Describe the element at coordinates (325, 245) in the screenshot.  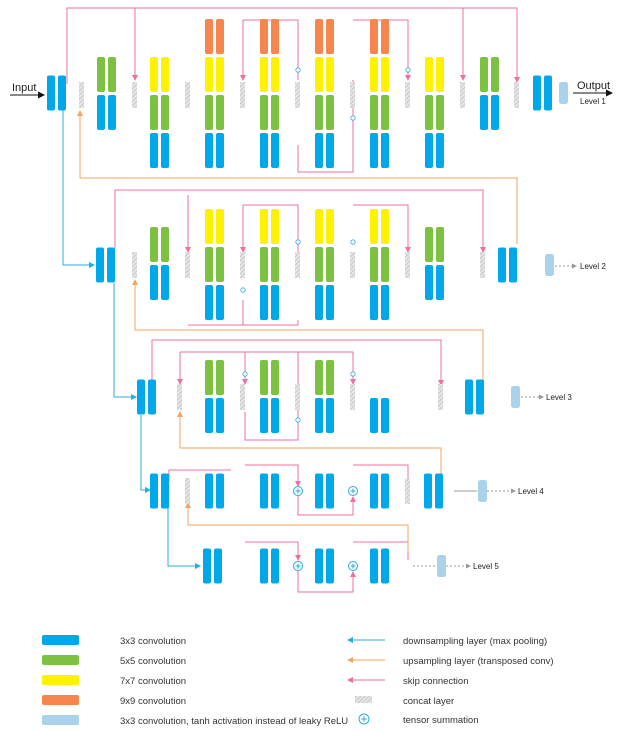
I see `small-sum-markers` at that location.